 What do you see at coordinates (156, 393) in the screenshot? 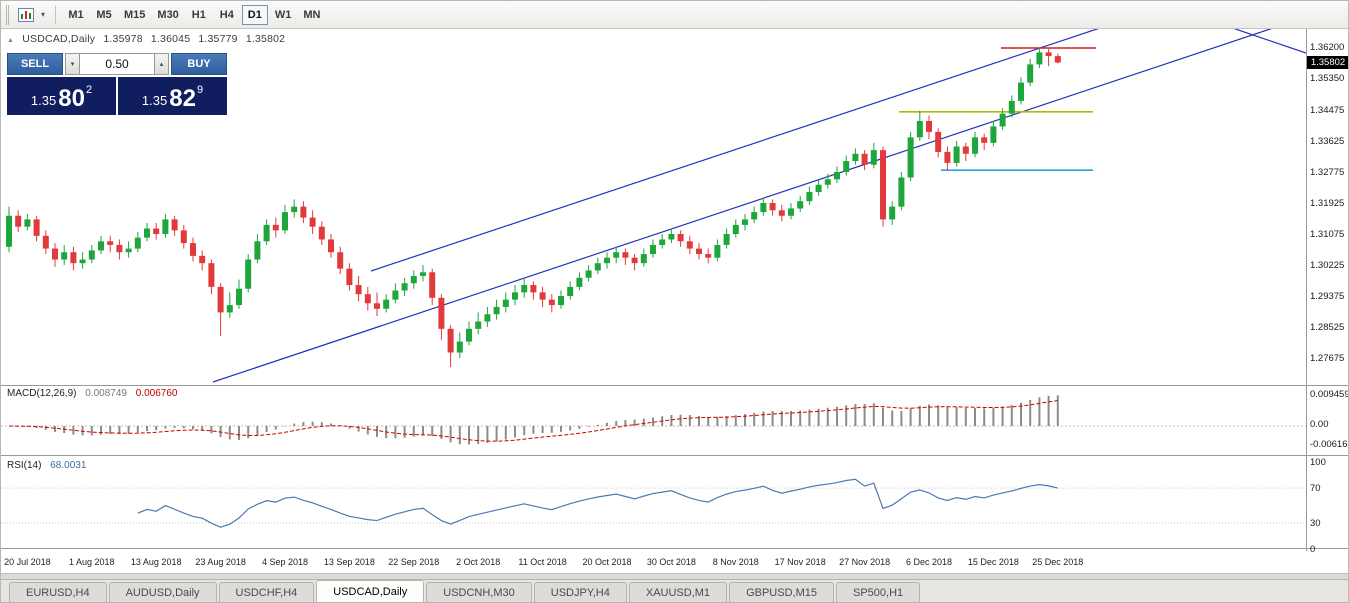
I see `macd-signal-value: 0.006760` at bounding box center [156, 393].